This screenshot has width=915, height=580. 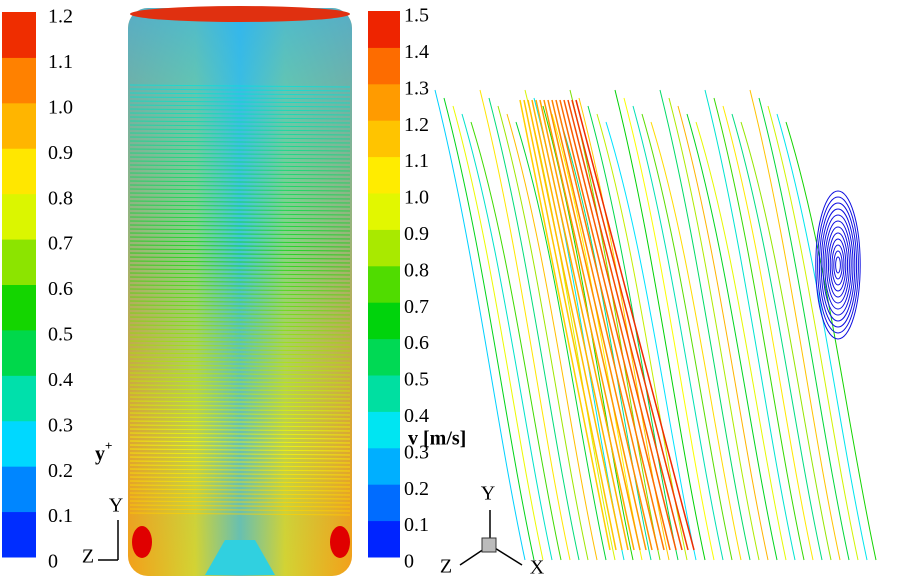 I want to click on axis-label: Y, so click(x=116, y=506).